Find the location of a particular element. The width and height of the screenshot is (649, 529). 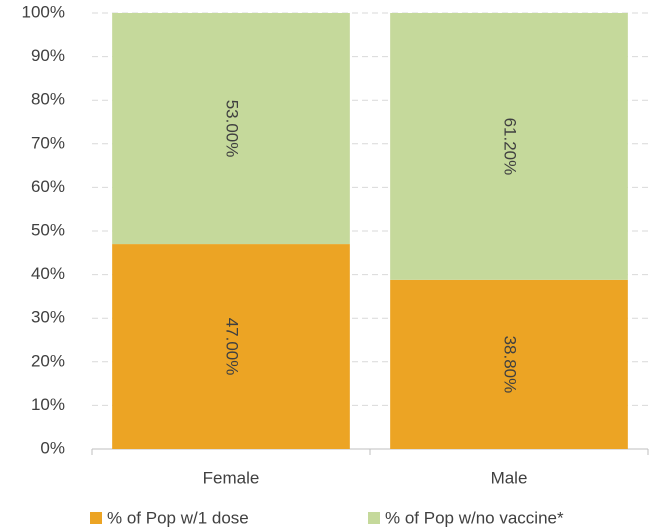

y-tick-label: 10% is located at coordinates (48, 404).